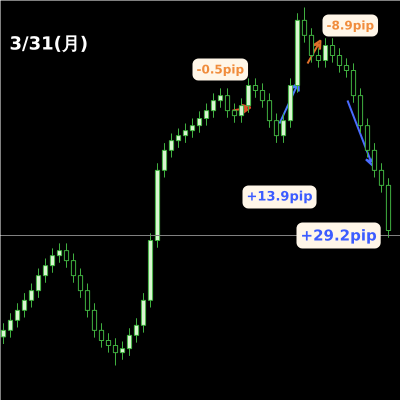 This screenshot has height=400, width=400. I want to click on annotation: -0.5pip, so click(220, 69).